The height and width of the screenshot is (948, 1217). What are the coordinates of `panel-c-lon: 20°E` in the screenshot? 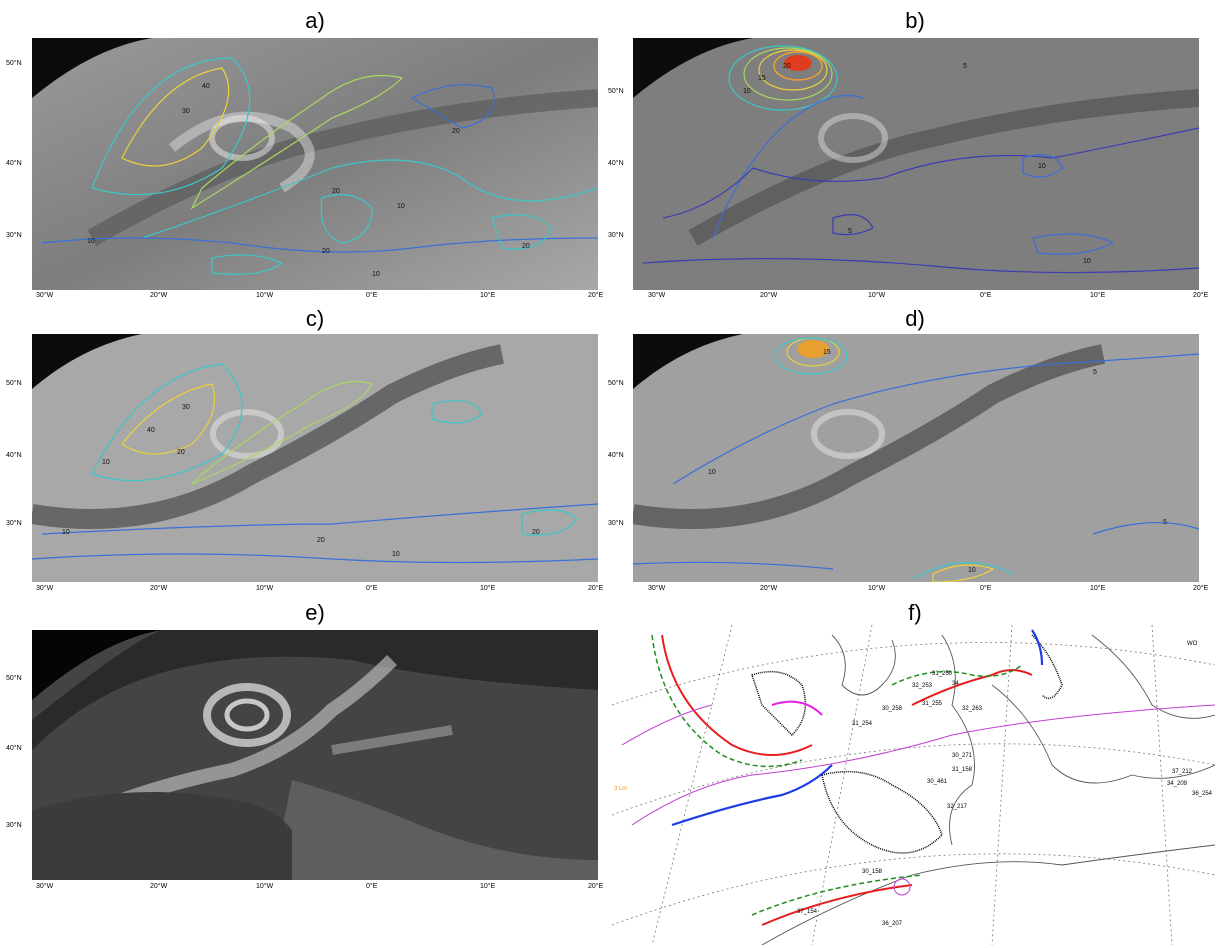 It's located at (596, 588).